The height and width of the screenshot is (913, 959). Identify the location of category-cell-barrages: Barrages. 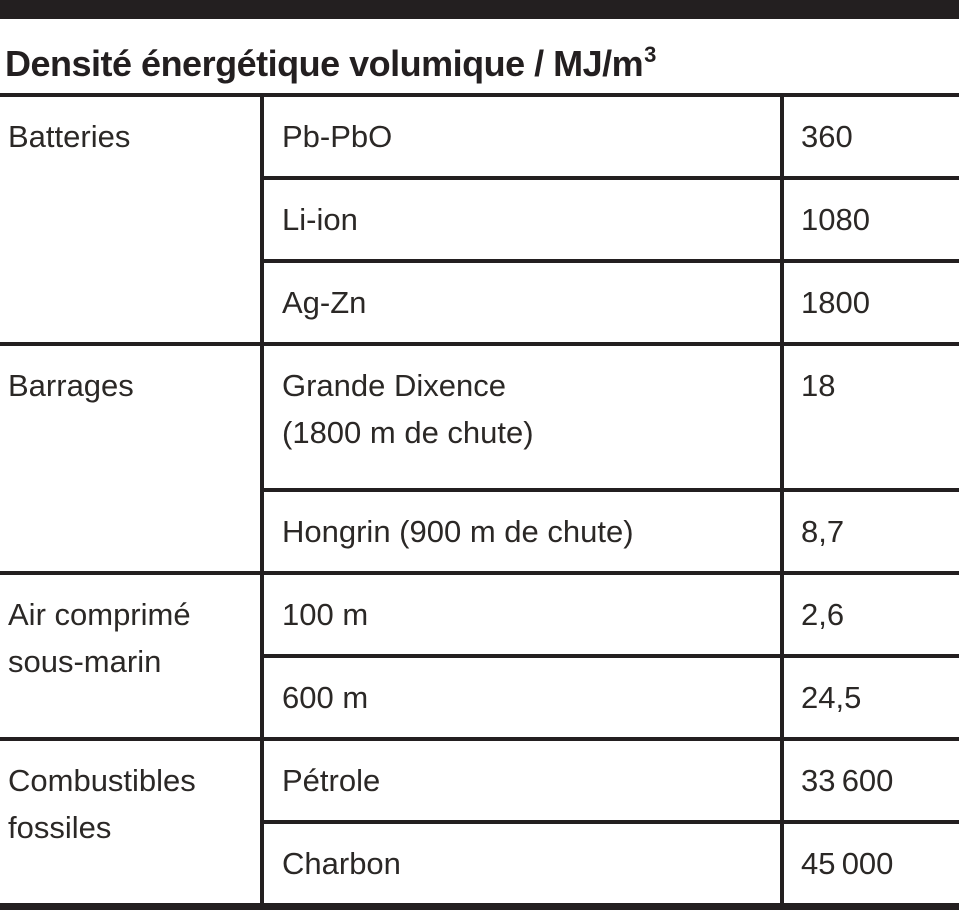
(132, 459).